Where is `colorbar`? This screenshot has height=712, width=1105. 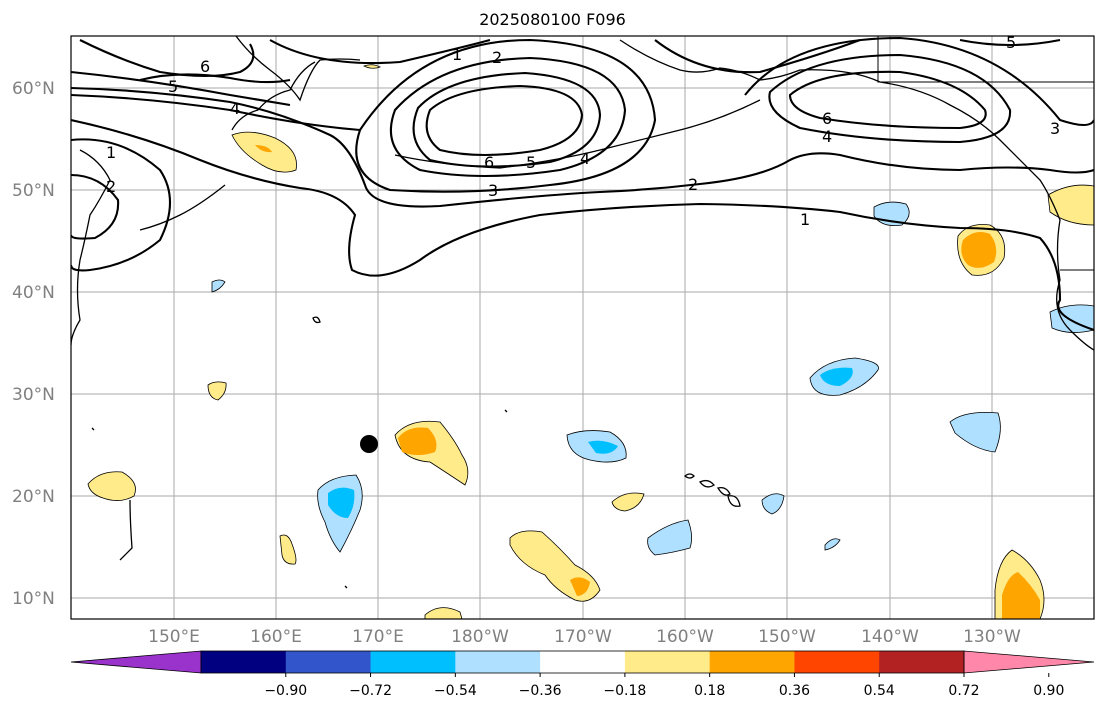
colorbar is located at coordinates (582, 662).